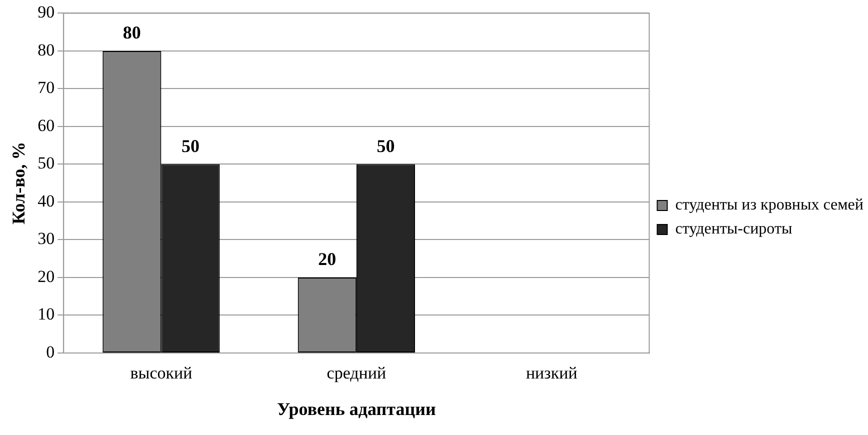 This screenshot has height=435, width=868. Describe the element at coordinates (46, 125) in the screenshot. I see `y-tick-label: 60` at that location.